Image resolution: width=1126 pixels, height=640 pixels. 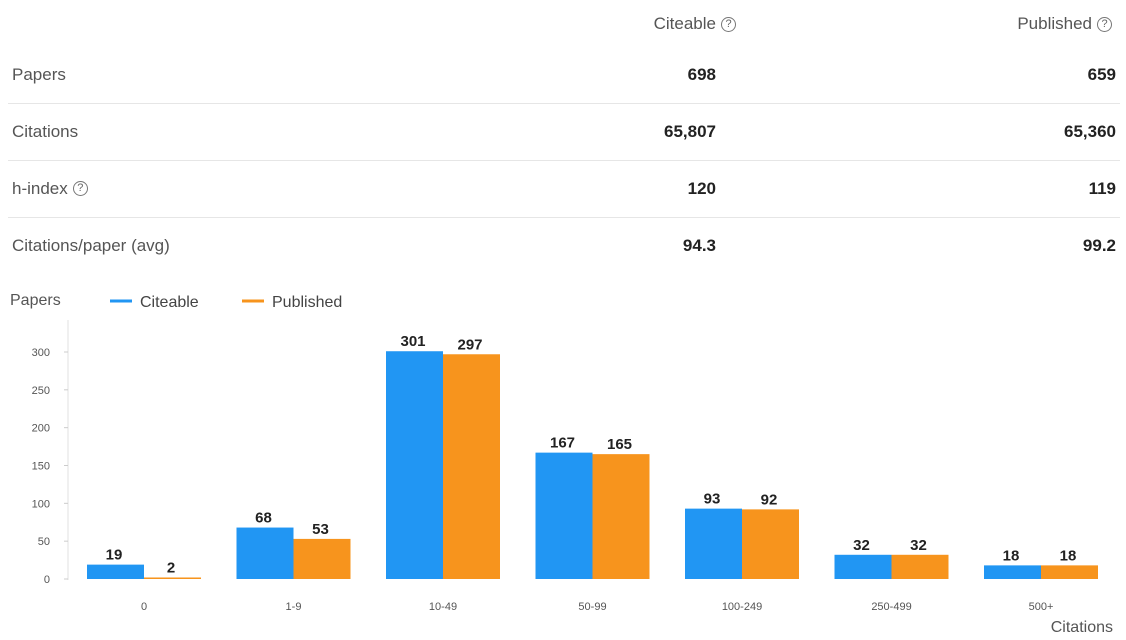 What do you see at coordinates (1090, 131) in the screenshot?
I see `citations-published-value: 65,360` at bounding box center [1090, 131].